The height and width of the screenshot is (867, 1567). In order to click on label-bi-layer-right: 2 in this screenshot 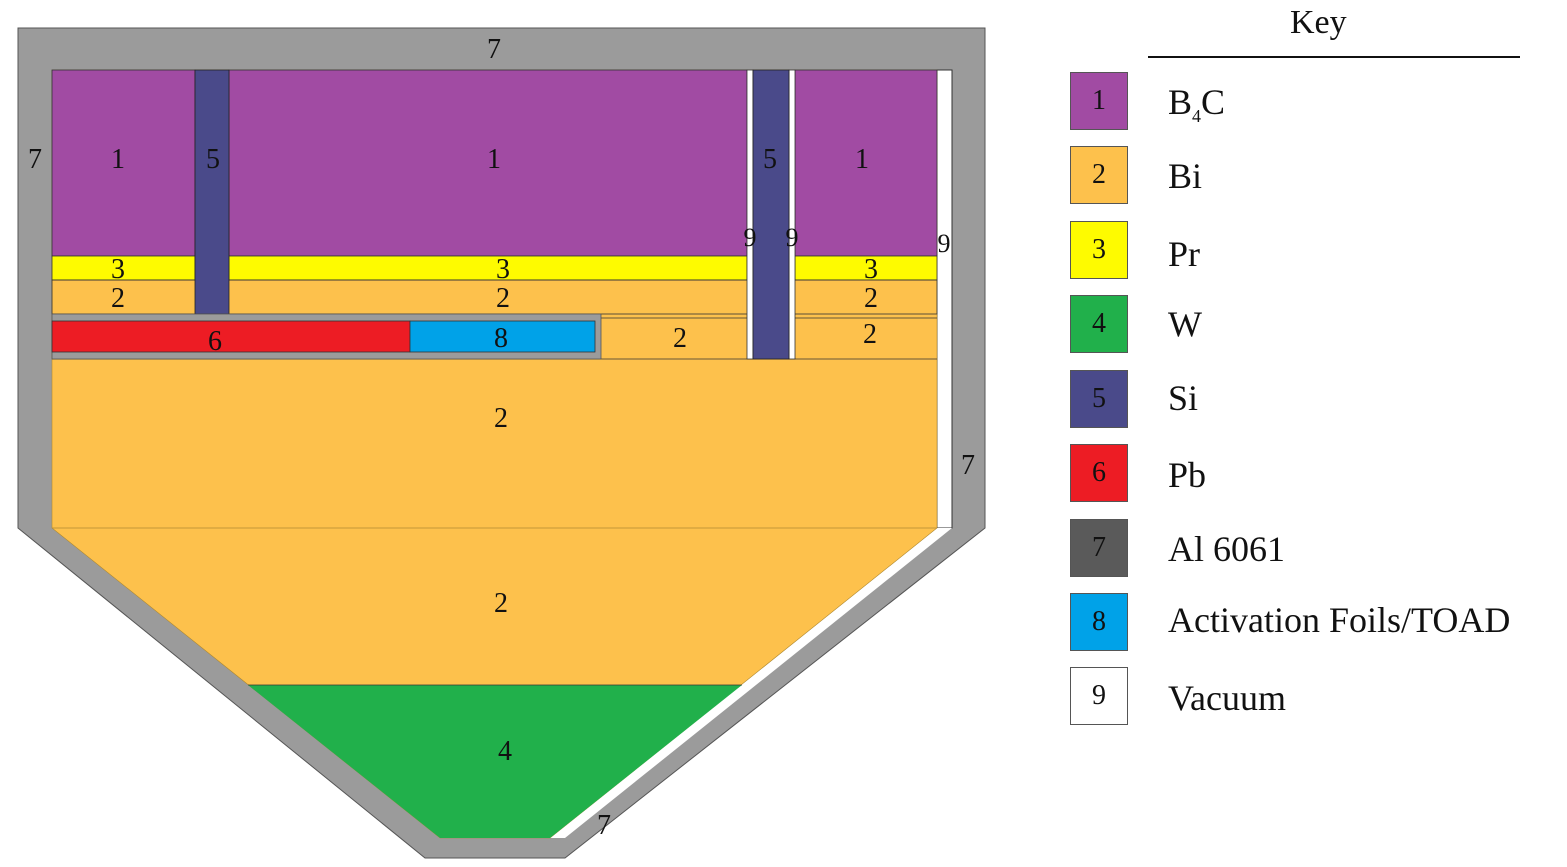, I will do `click(871, 298)`.